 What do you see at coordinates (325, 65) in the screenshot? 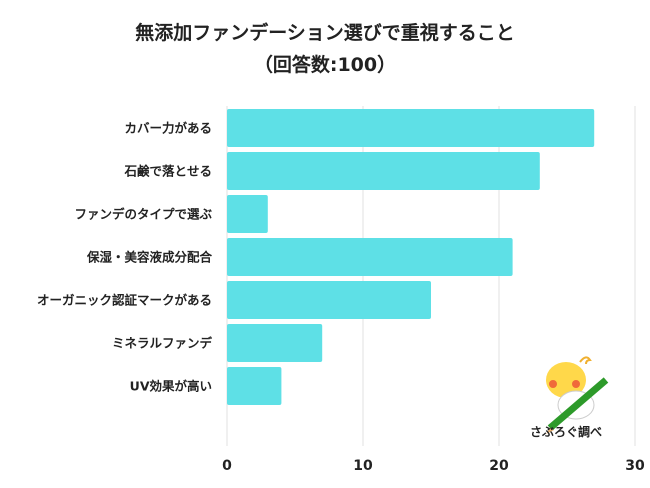
I see `chart-subtitle: （回答数:100）` at bounding box center [325, 65].